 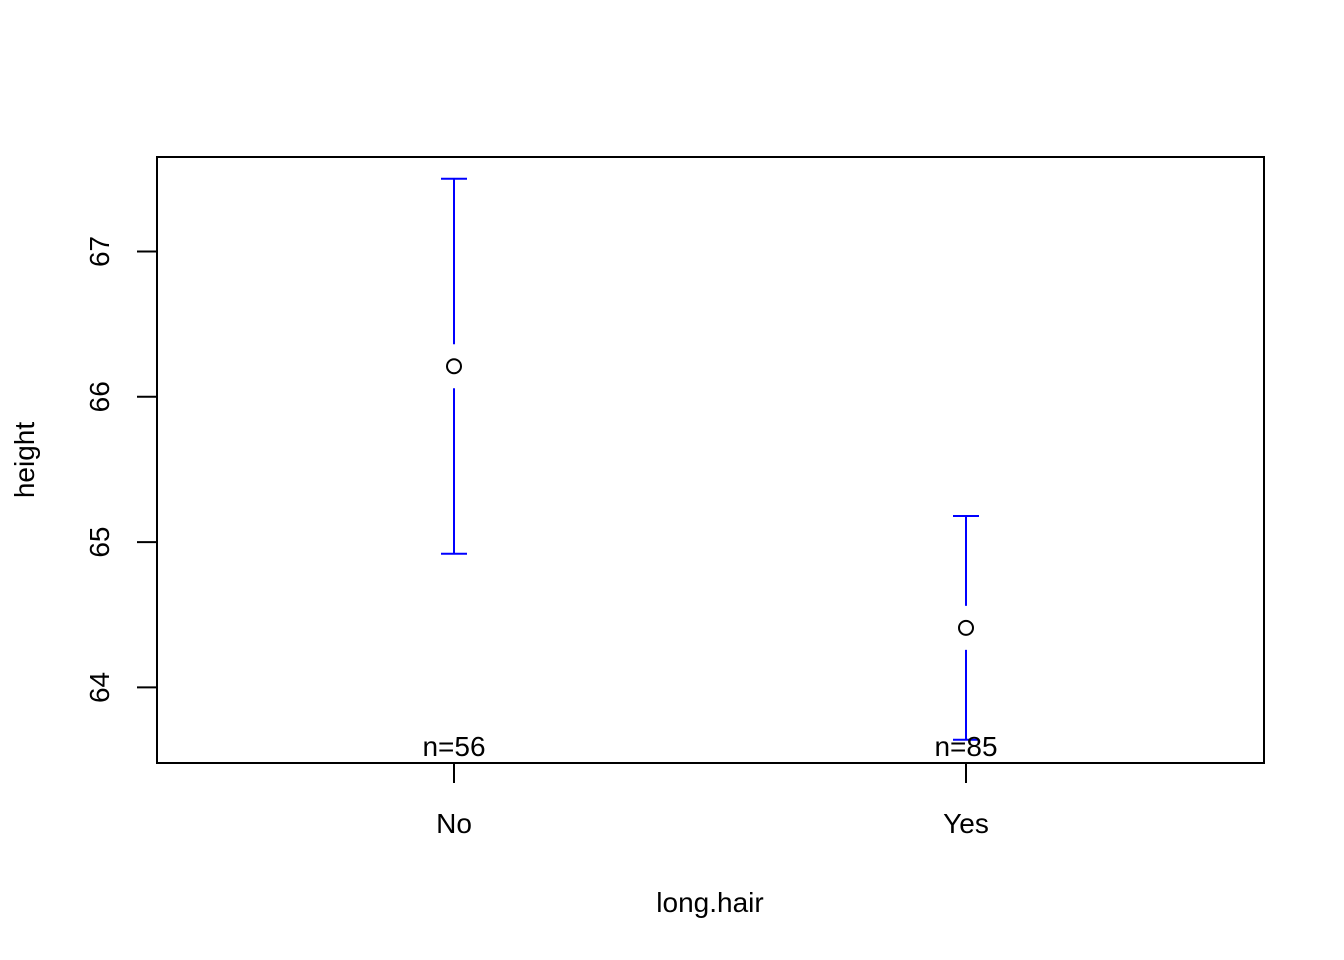 I want to click on mean-points, so click(x=710, y=497).